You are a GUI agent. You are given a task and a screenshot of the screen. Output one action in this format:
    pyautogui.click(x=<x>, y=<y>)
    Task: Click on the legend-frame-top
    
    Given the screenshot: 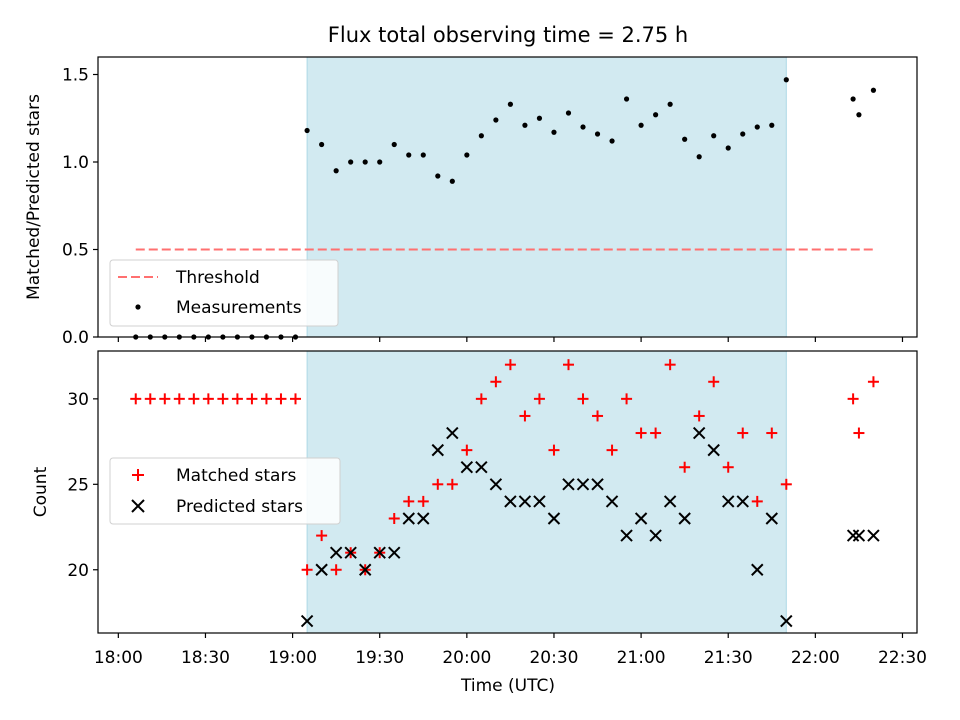 What is the action you would take?
    pyautogui.click(x=224, y=293)
    